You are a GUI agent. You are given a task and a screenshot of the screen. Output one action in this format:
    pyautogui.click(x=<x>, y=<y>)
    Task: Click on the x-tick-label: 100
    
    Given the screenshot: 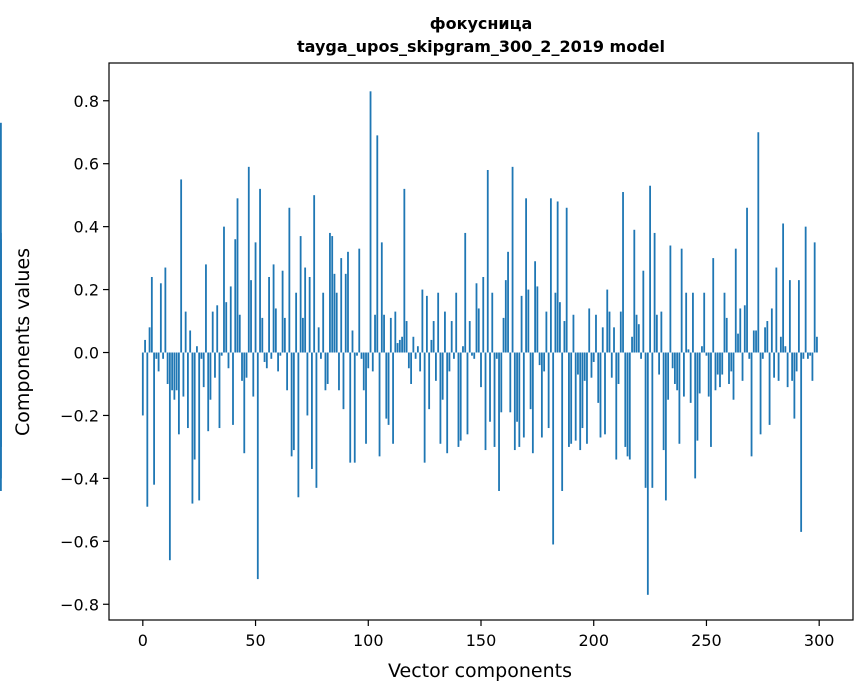 What is the action you would take?
    pyautogui.click(x=368, y=640)
    